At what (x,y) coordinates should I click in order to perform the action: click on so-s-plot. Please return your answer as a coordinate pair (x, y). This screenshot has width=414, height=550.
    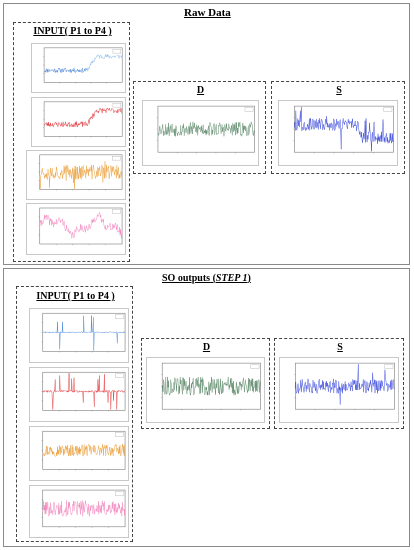
    Looking at the image, I should click on (339, 390).